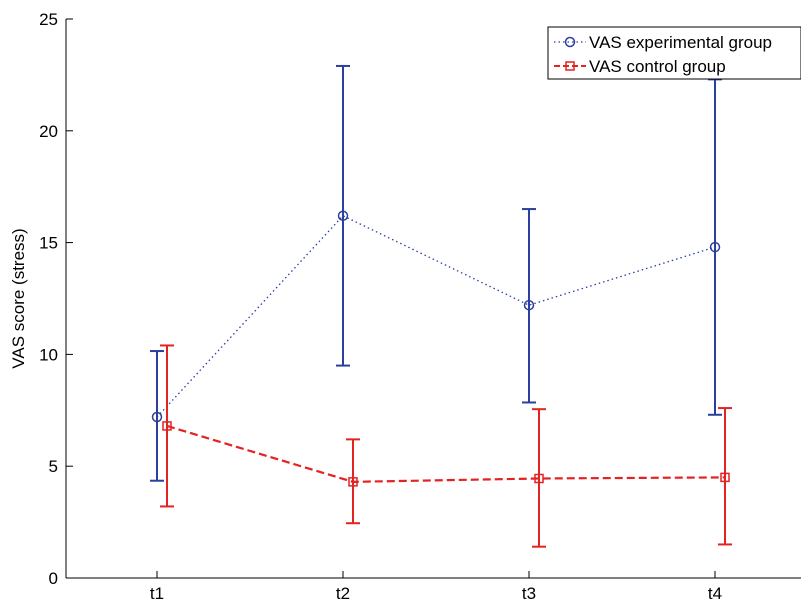 Image resolution: width=801 pixels, height=602 pixels. I want to click on legend-label: VAS control group, so click(657, 66).